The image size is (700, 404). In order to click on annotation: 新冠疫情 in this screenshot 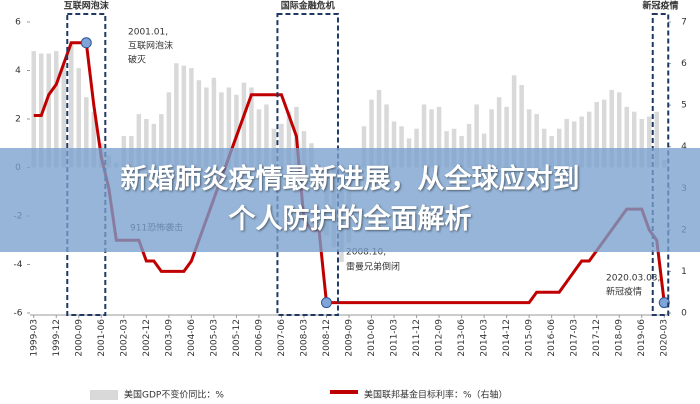, I will do `click(624, 292)`.